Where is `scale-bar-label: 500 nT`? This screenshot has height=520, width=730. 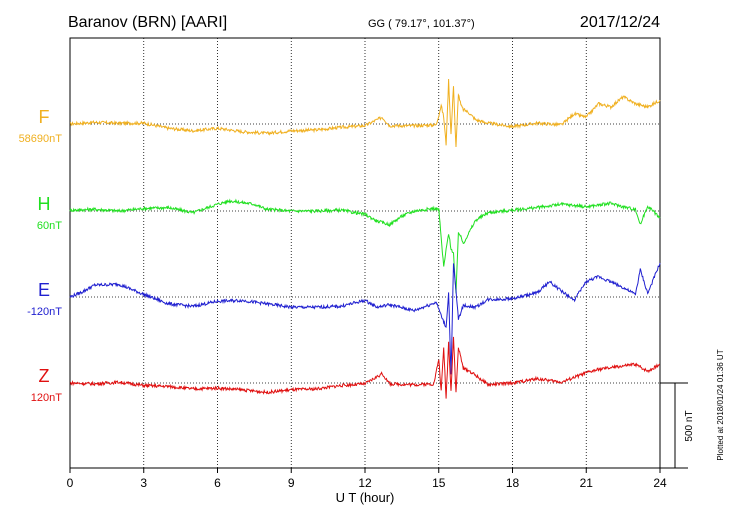 scale-bar-label: 500 nT is located at coordinates (689, 425).